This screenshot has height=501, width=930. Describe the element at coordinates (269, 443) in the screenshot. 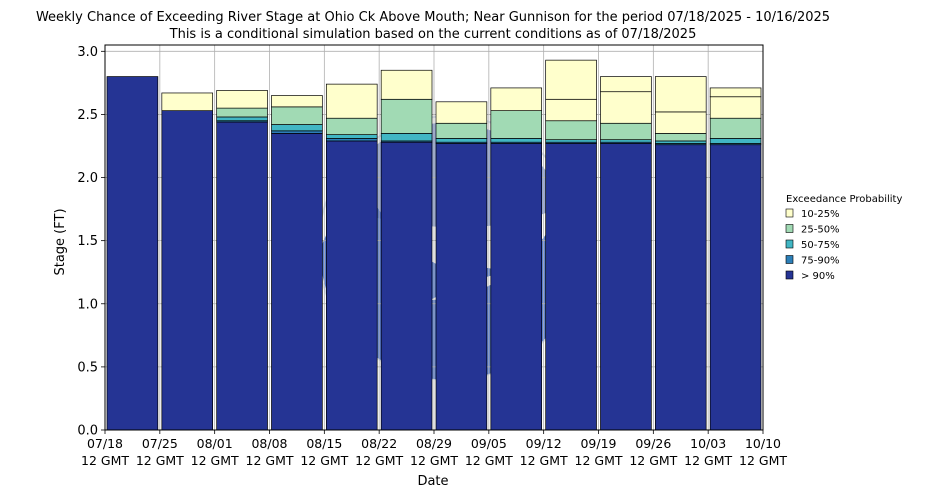

I see `x-tick-label: 08/08` at that location.